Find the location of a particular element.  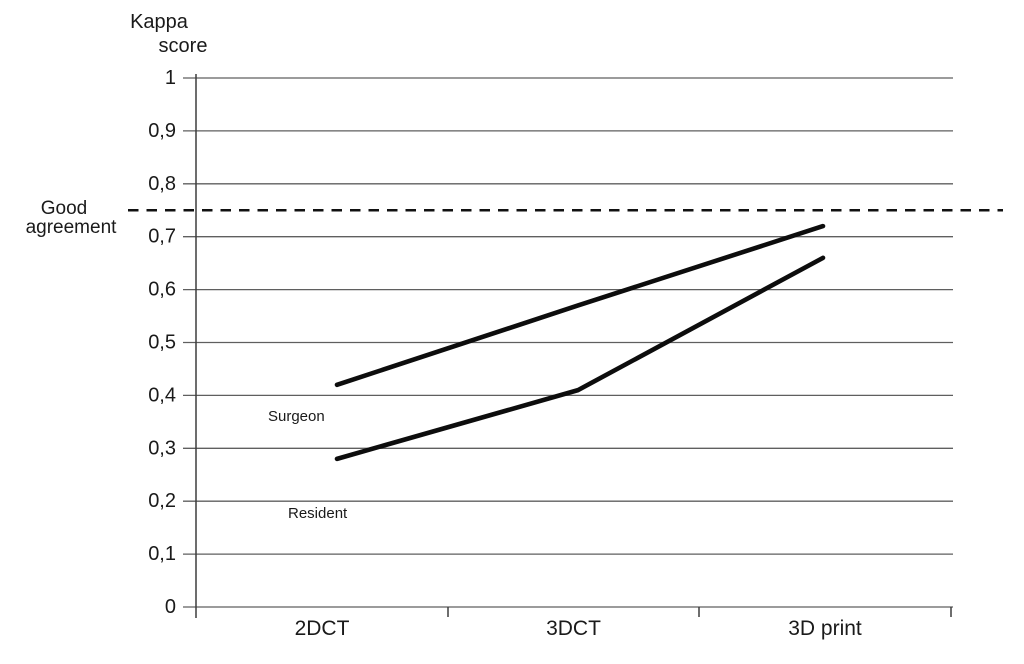

y-tick-label: 0,9 is located at coordinates (162, 131).